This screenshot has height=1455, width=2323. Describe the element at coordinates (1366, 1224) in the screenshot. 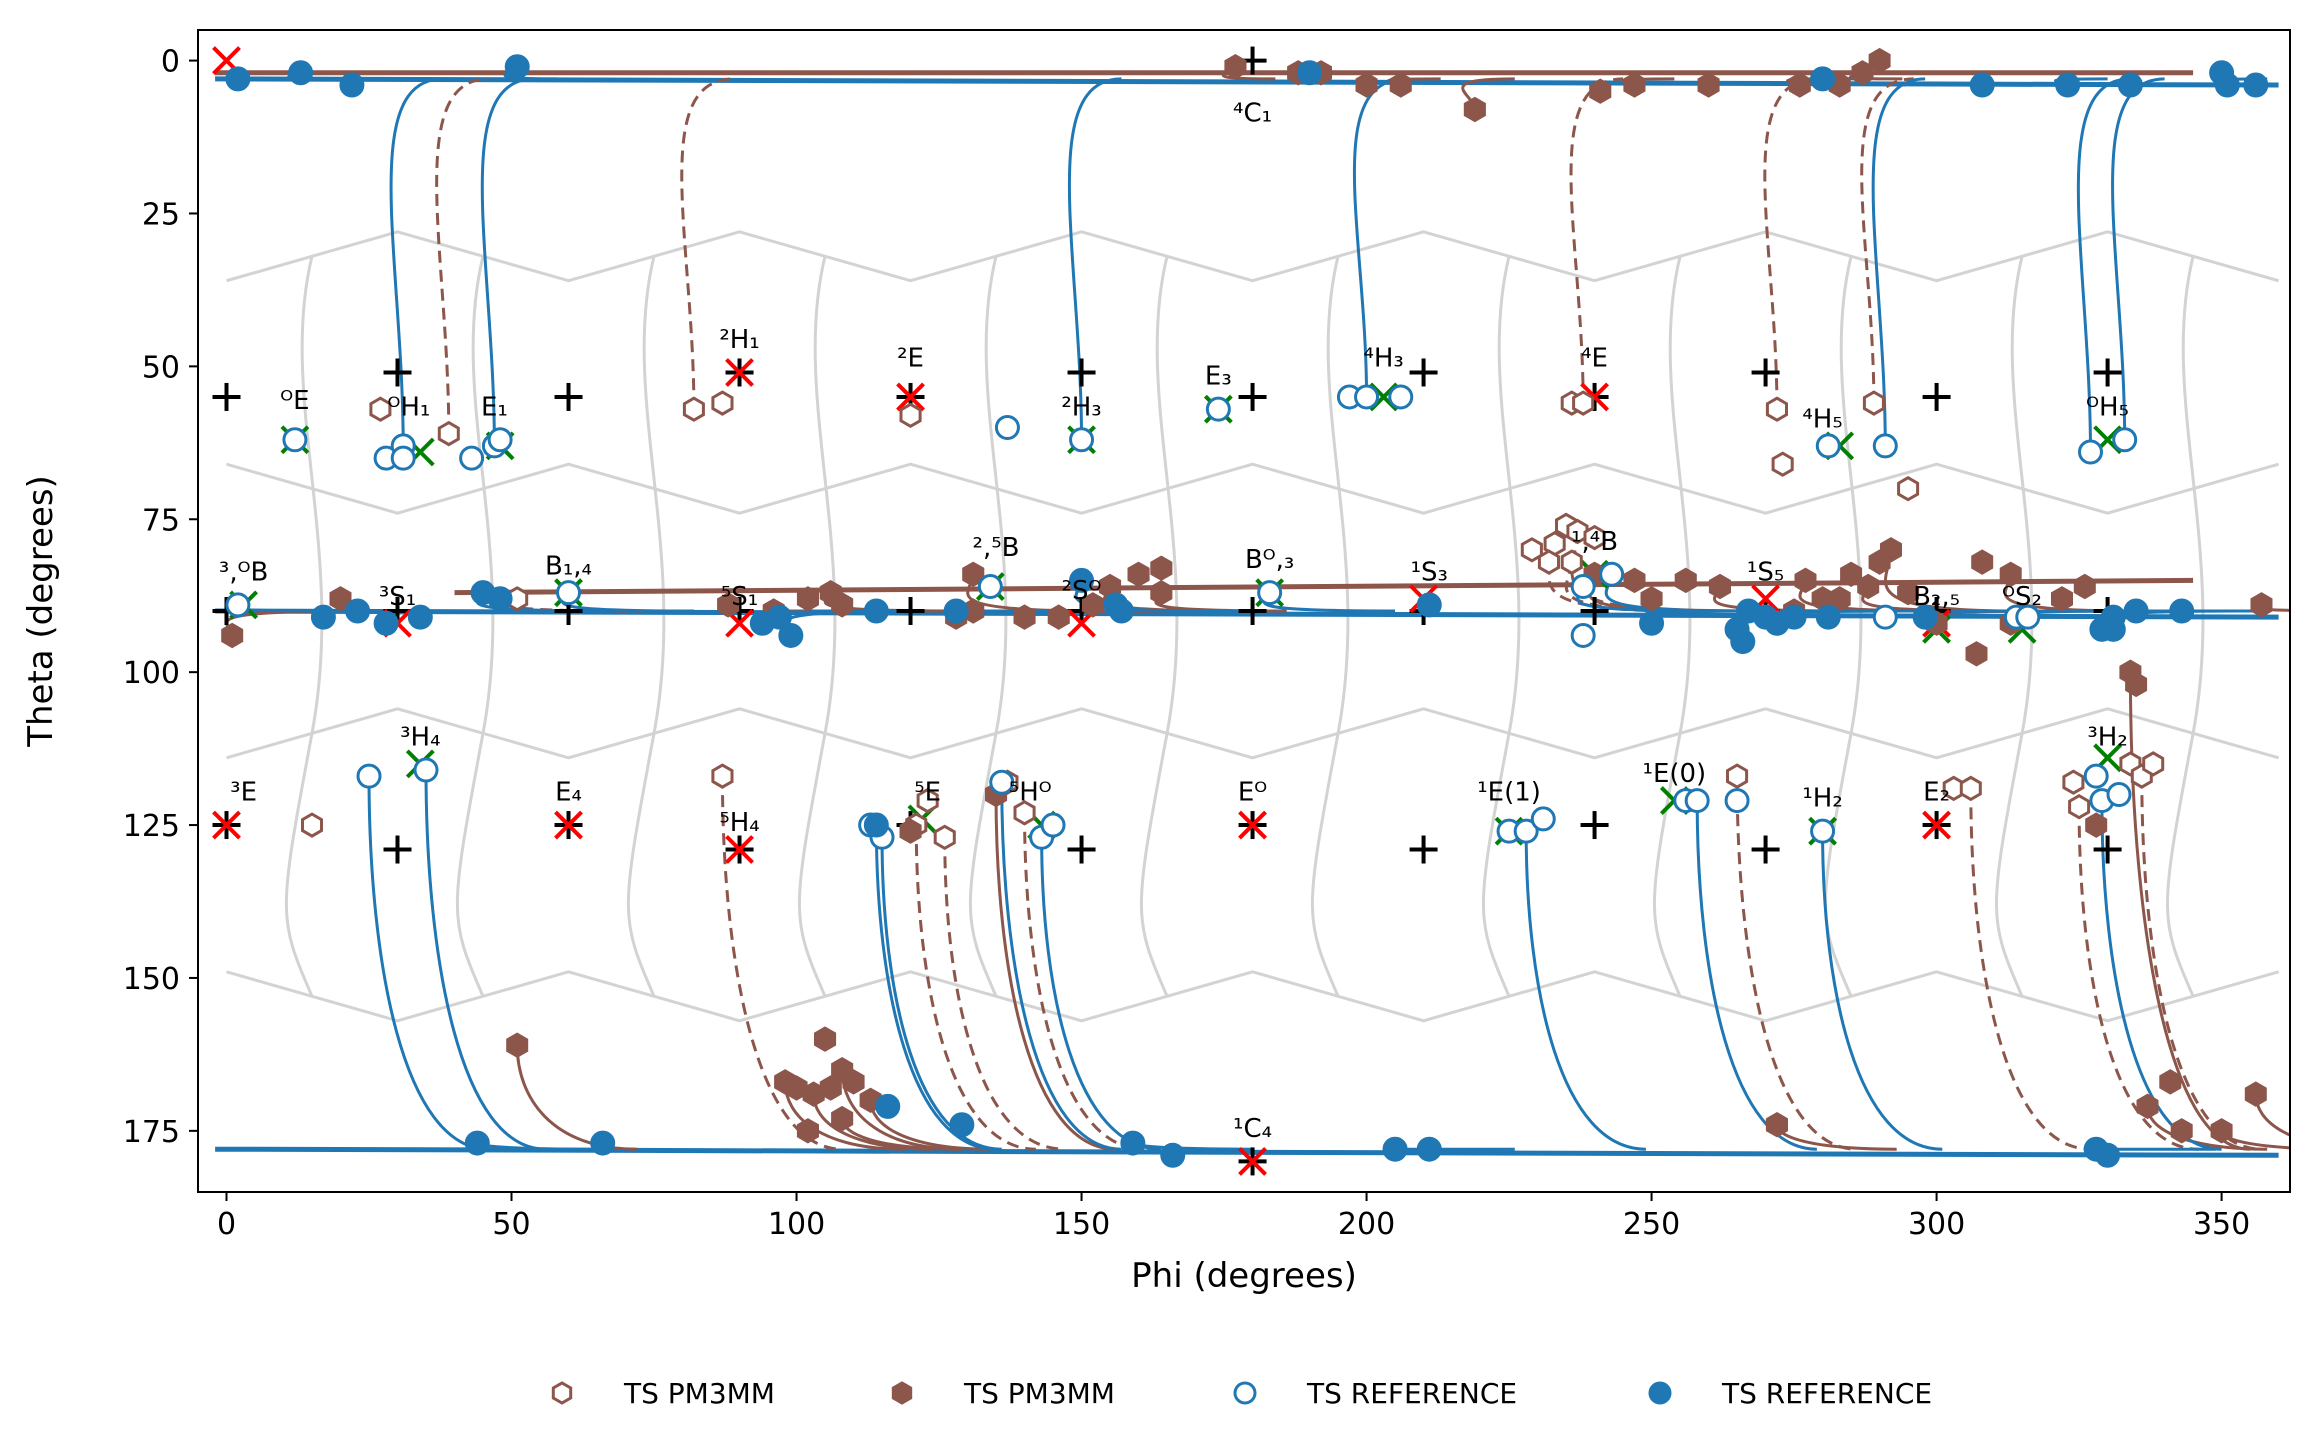

I see `x-tick-label: 200` at that location.